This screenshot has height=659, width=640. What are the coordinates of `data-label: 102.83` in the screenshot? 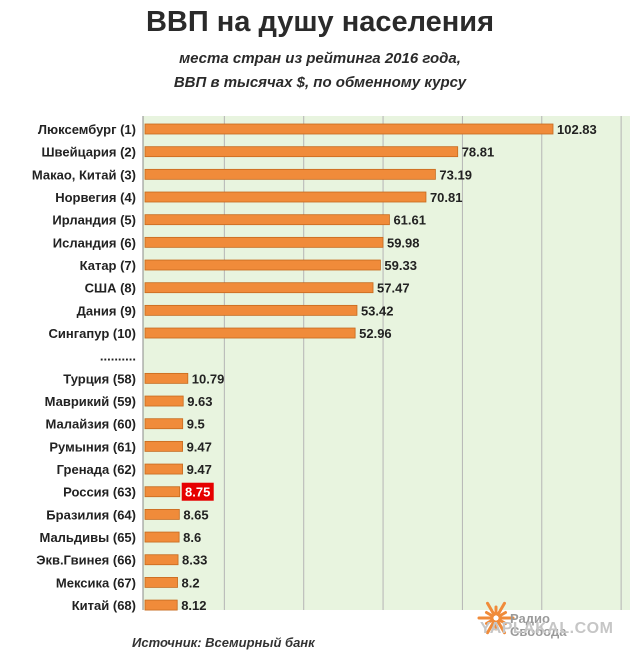 It's located at (577, 129).